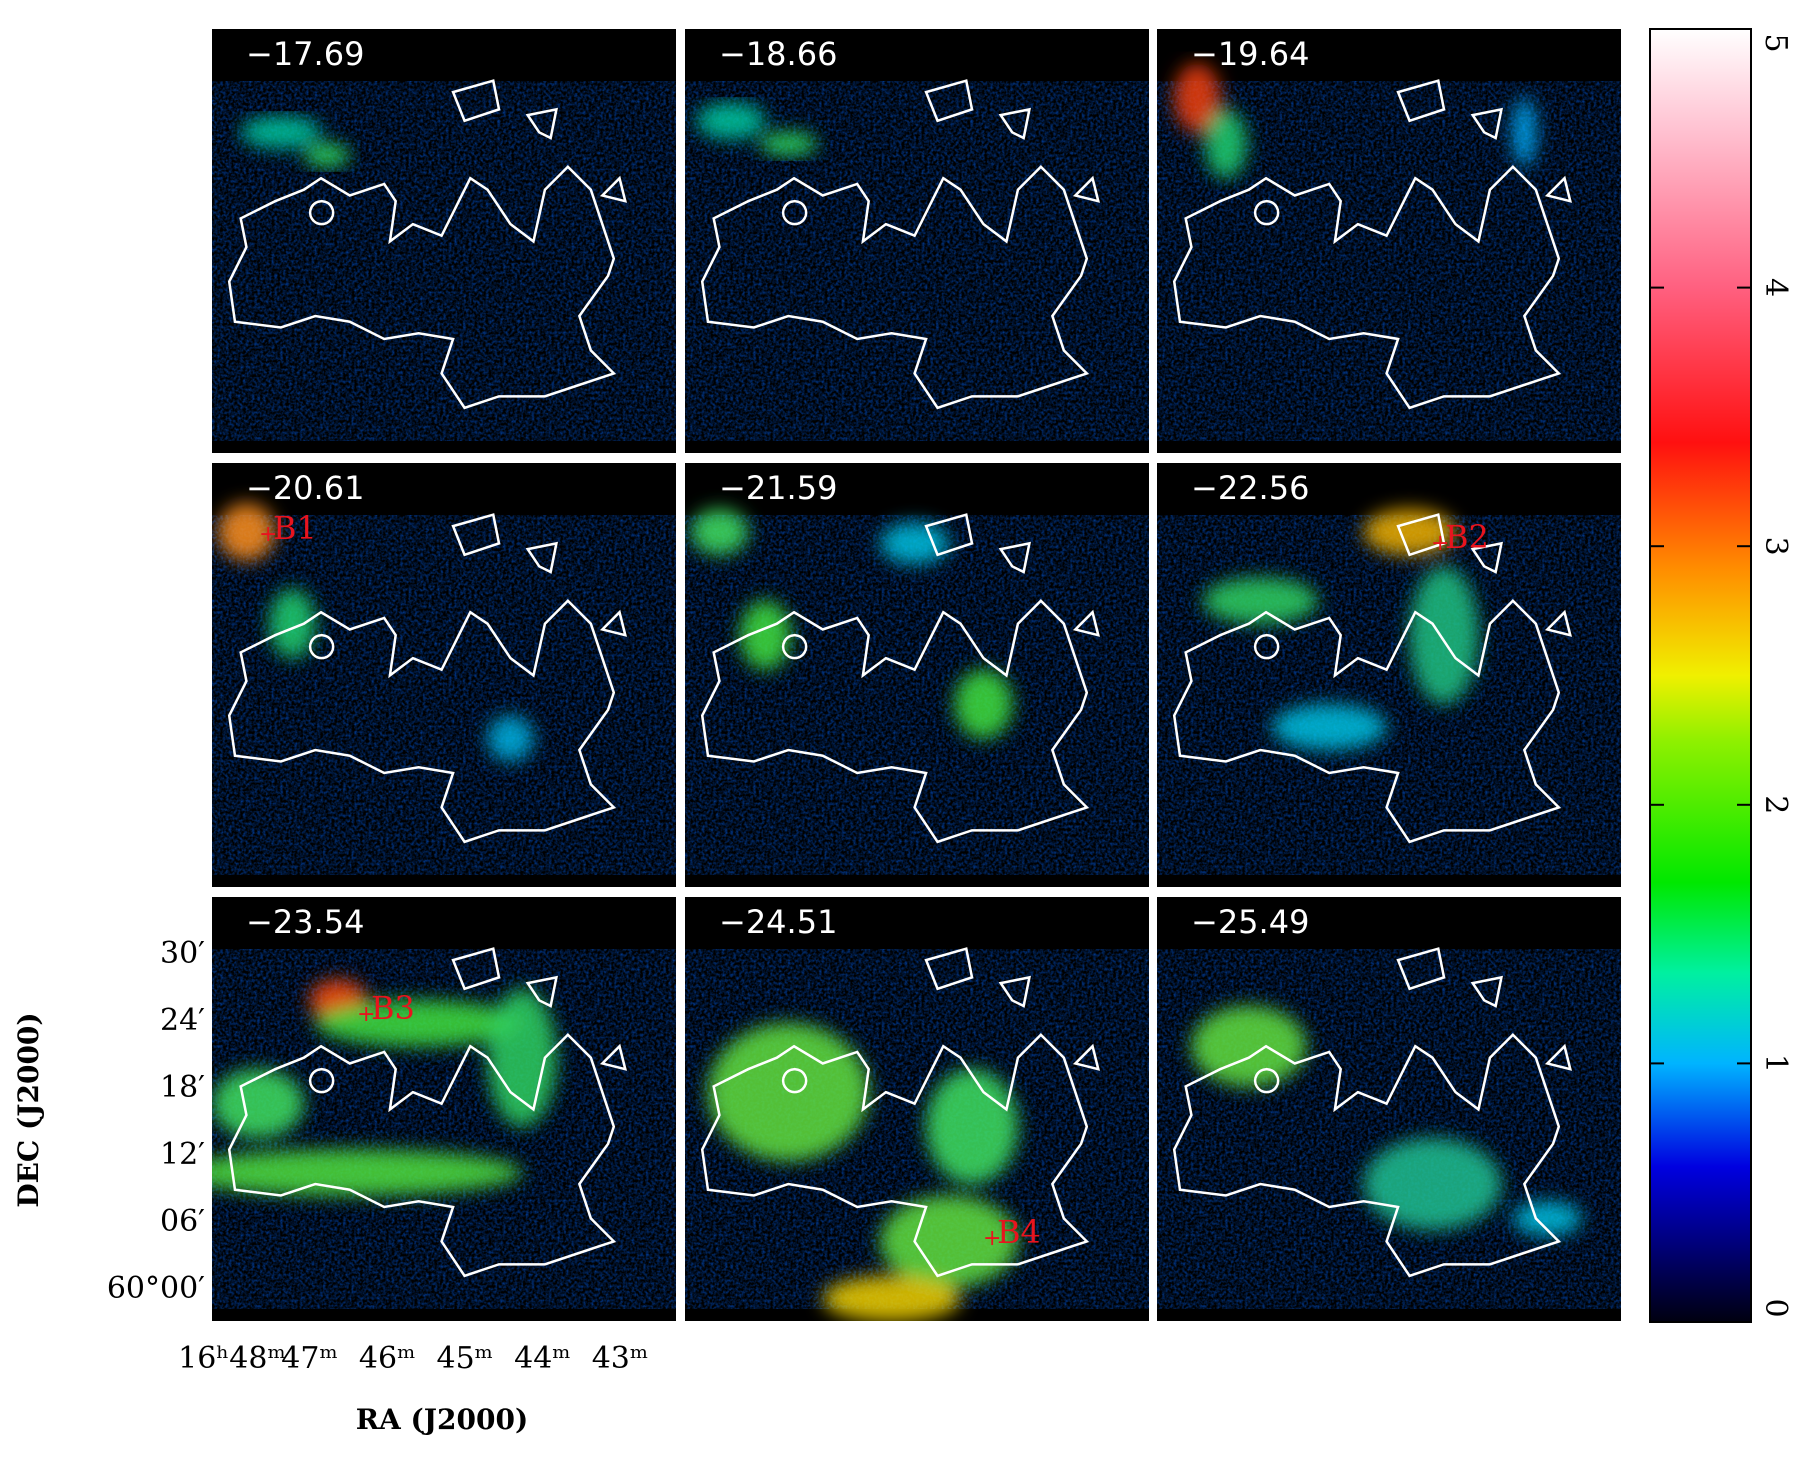  I want to click on x-tick-label: 44ᵐ, so click(542, 1358).